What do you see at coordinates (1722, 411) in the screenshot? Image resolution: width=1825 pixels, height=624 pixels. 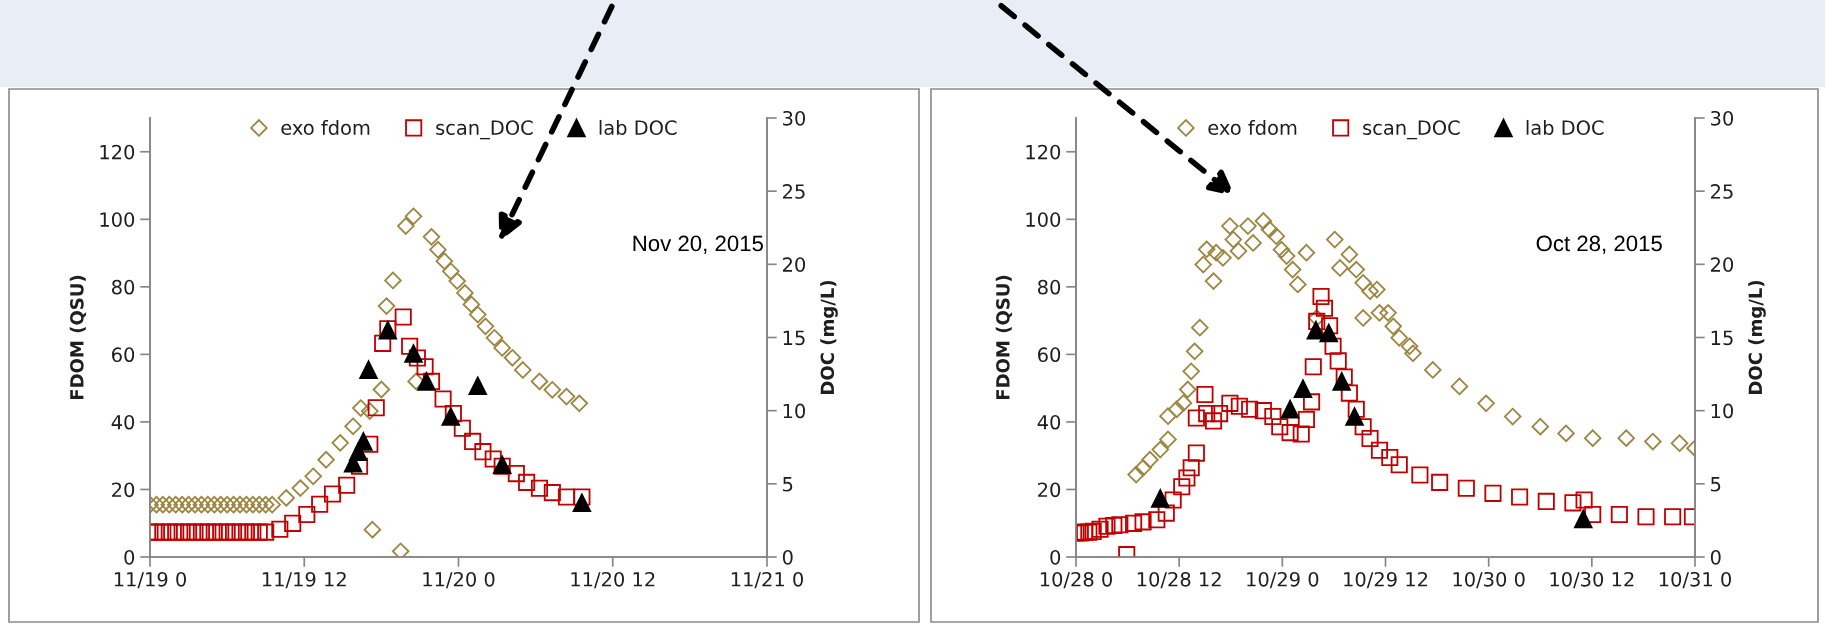 I see `y2-tick-label: 10` at bounding box center [1722, 411].